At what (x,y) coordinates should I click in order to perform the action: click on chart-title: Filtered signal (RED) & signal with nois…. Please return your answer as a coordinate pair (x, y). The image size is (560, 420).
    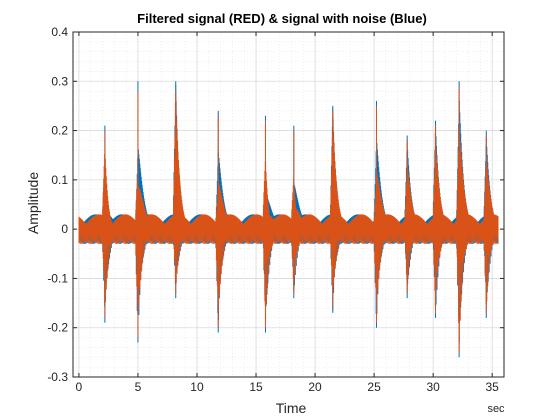
    Looking at the image, I should click on (282, 18).